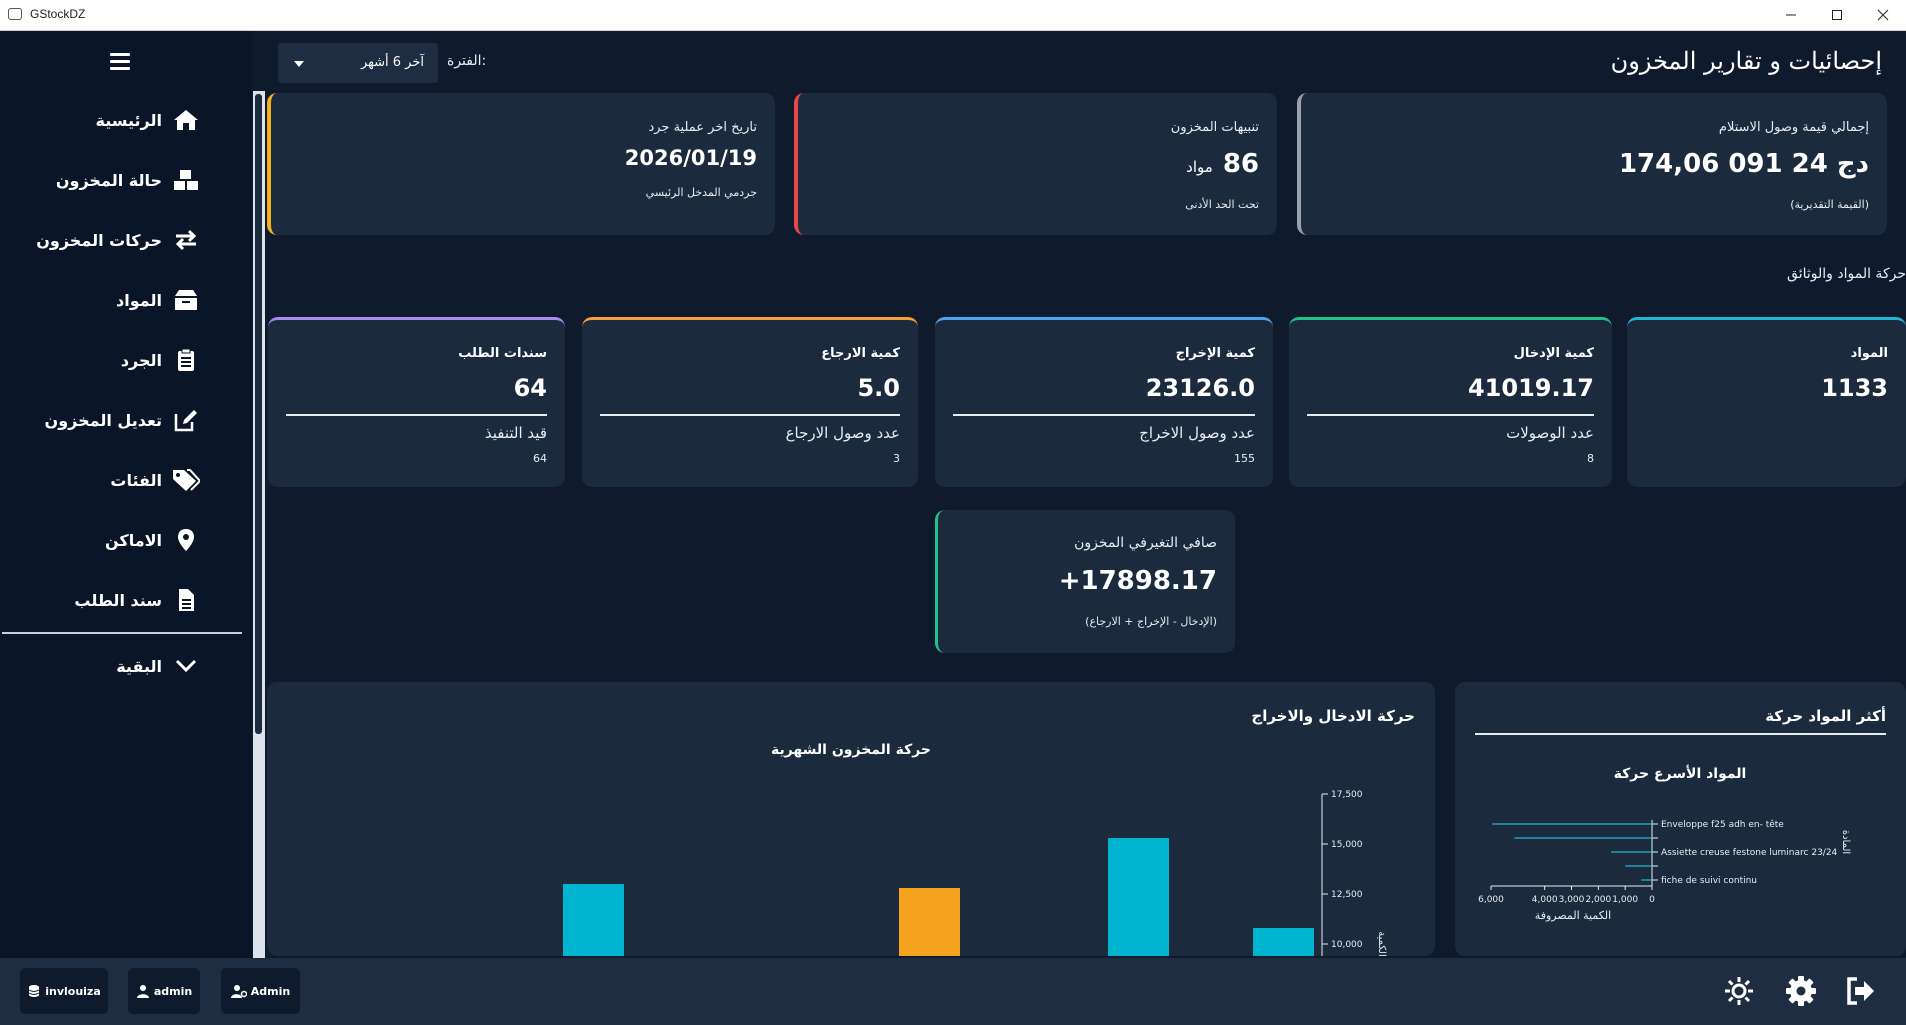 Image resolution: width=1906 pixels, height=1025 pixels. Describe the element at coordinates (238, 991) in the screenshot. I see `user-cog-icon` at that location.